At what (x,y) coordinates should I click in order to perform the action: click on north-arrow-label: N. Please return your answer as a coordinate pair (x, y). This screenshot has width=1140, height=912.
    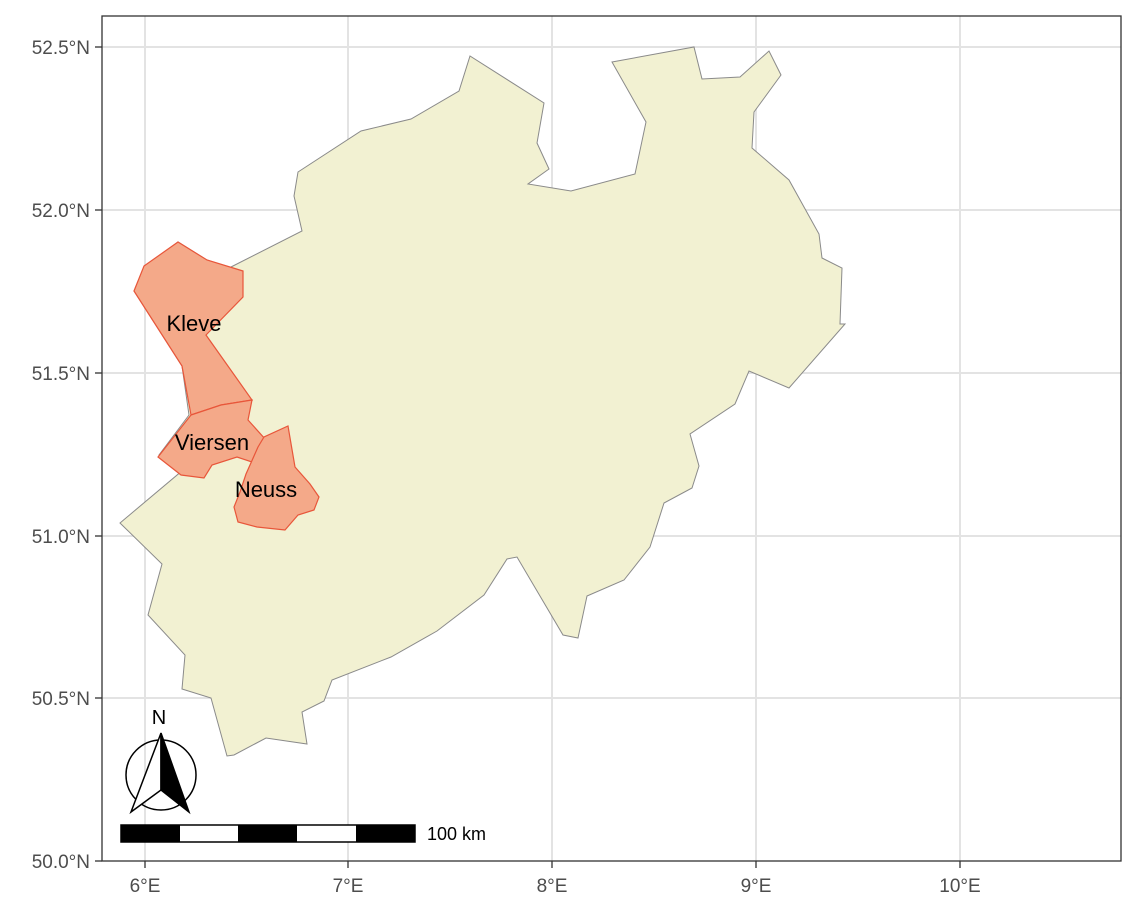
    Looking at the image, I should click on (159, 718).